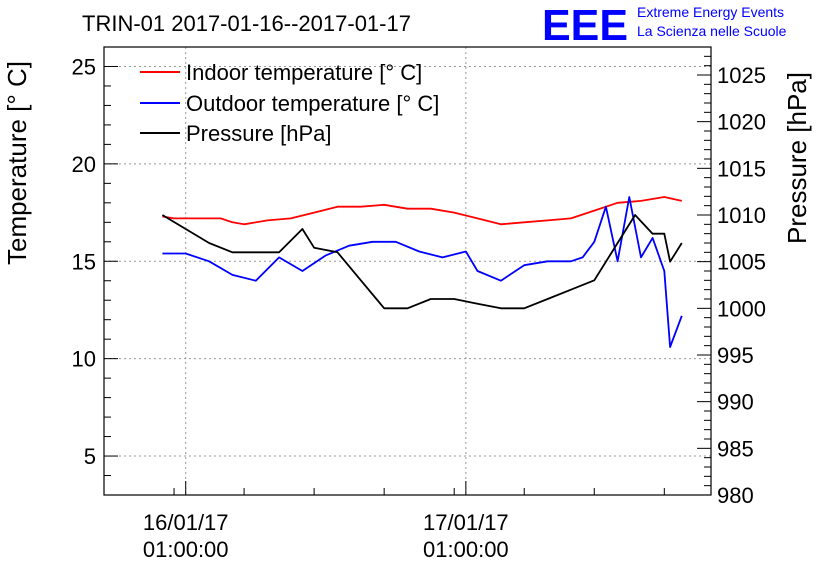 This screenshot has height=572, width=836. I want to click on logo-eee: EEE, so click(585, 25).